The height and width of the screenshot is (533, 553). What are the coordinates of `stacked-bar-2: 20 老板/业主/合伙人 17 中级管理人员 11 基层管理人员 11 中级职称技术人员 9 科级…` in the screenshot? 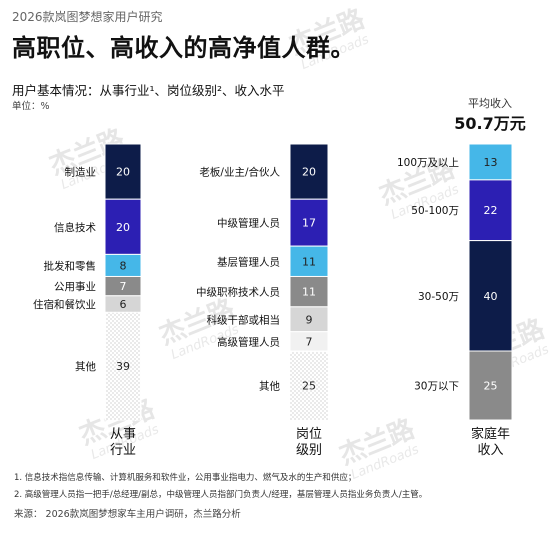 It's located at (262, 300).